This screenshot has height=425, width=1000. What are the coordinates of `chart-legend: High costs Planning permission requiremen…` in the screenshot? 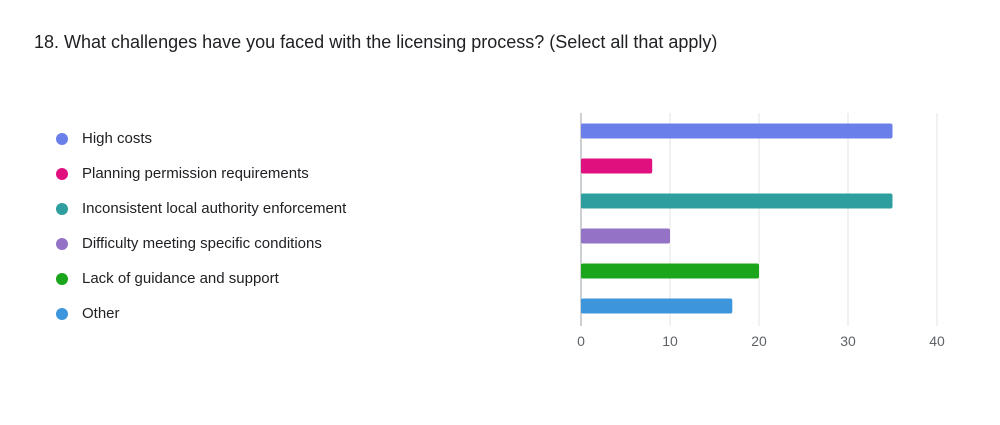 It's located at (201, 226).